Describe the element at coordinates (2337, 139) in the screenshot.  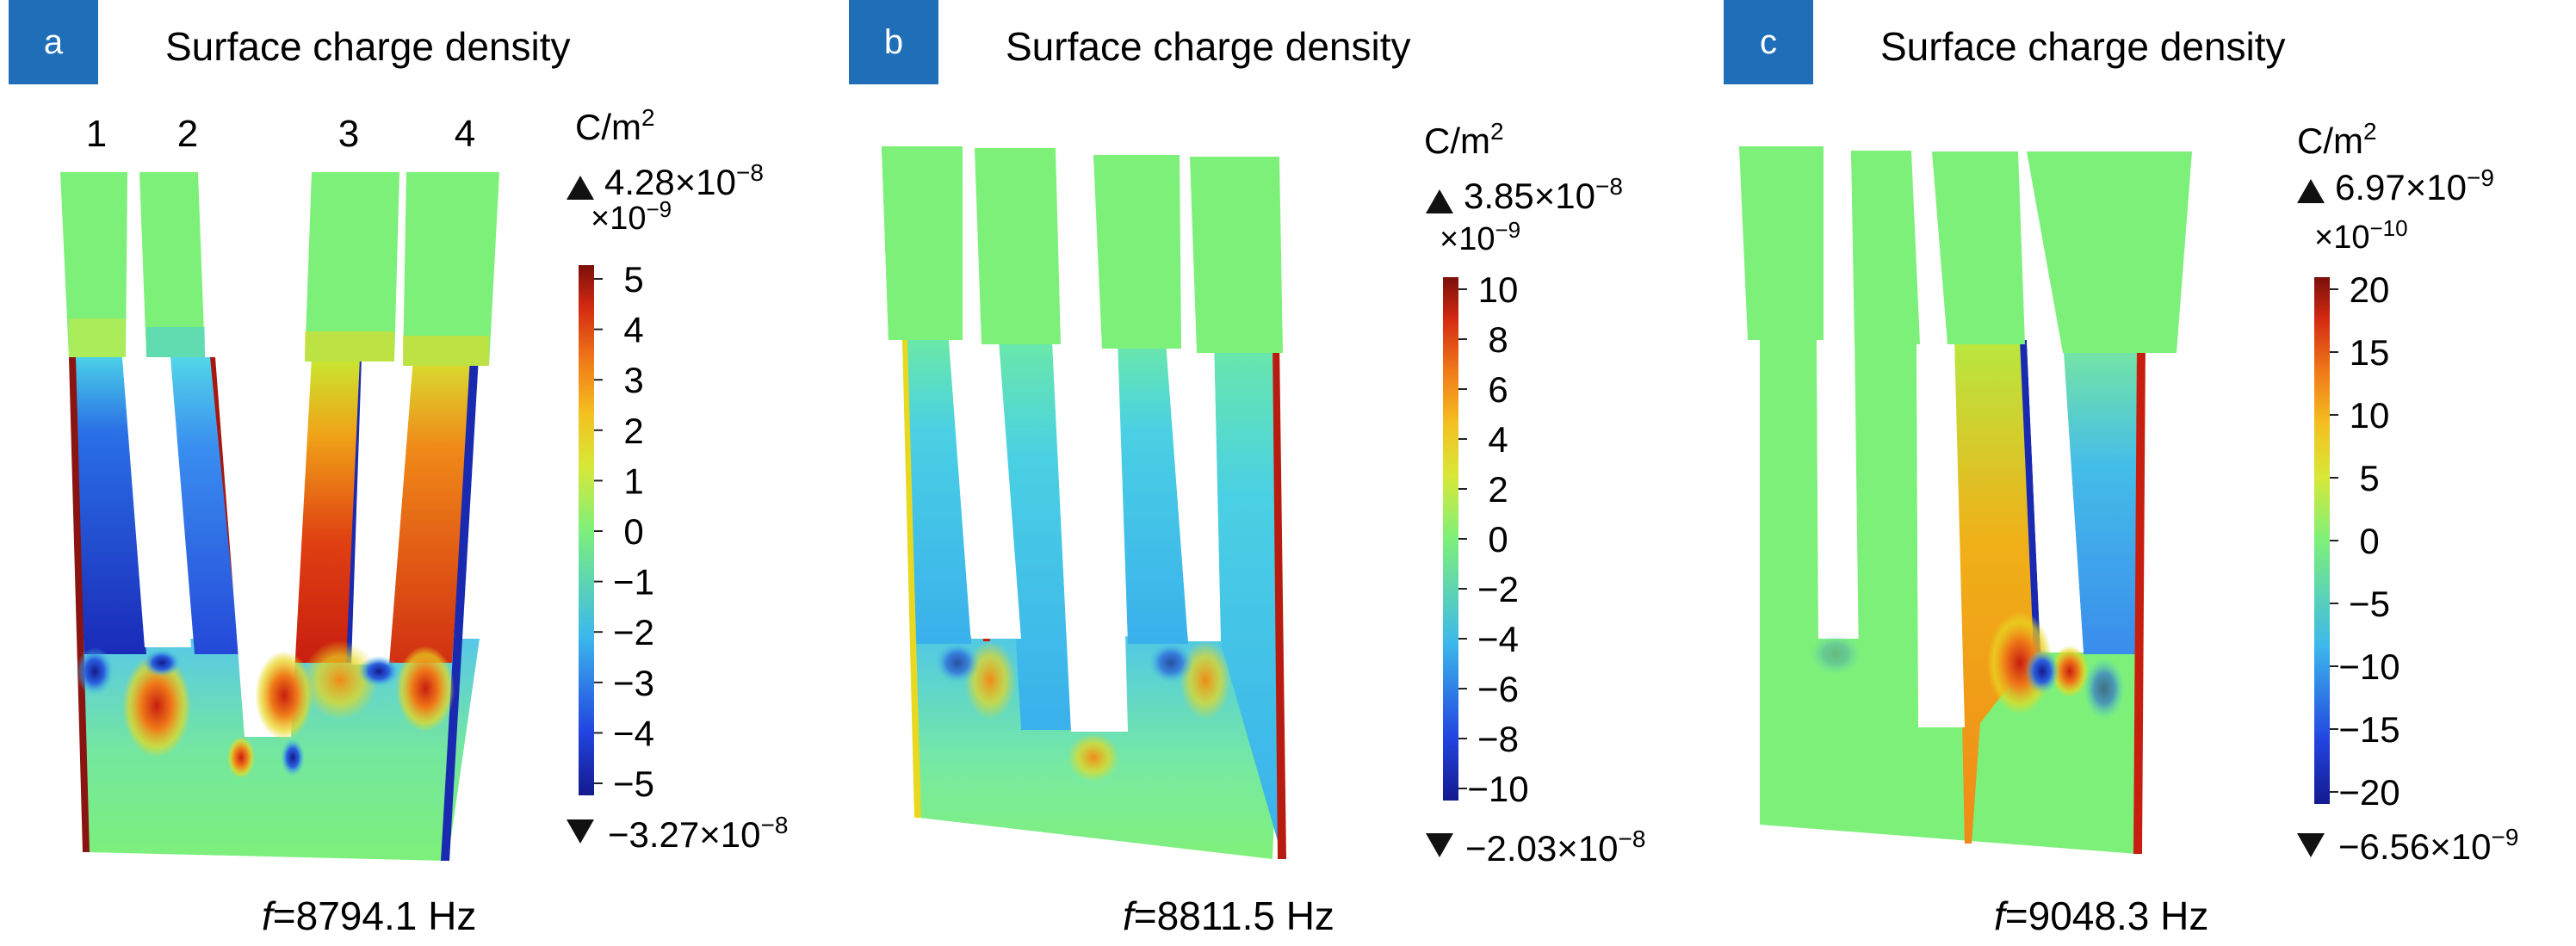
I see `panel-c-unit: C/m2` at that location.